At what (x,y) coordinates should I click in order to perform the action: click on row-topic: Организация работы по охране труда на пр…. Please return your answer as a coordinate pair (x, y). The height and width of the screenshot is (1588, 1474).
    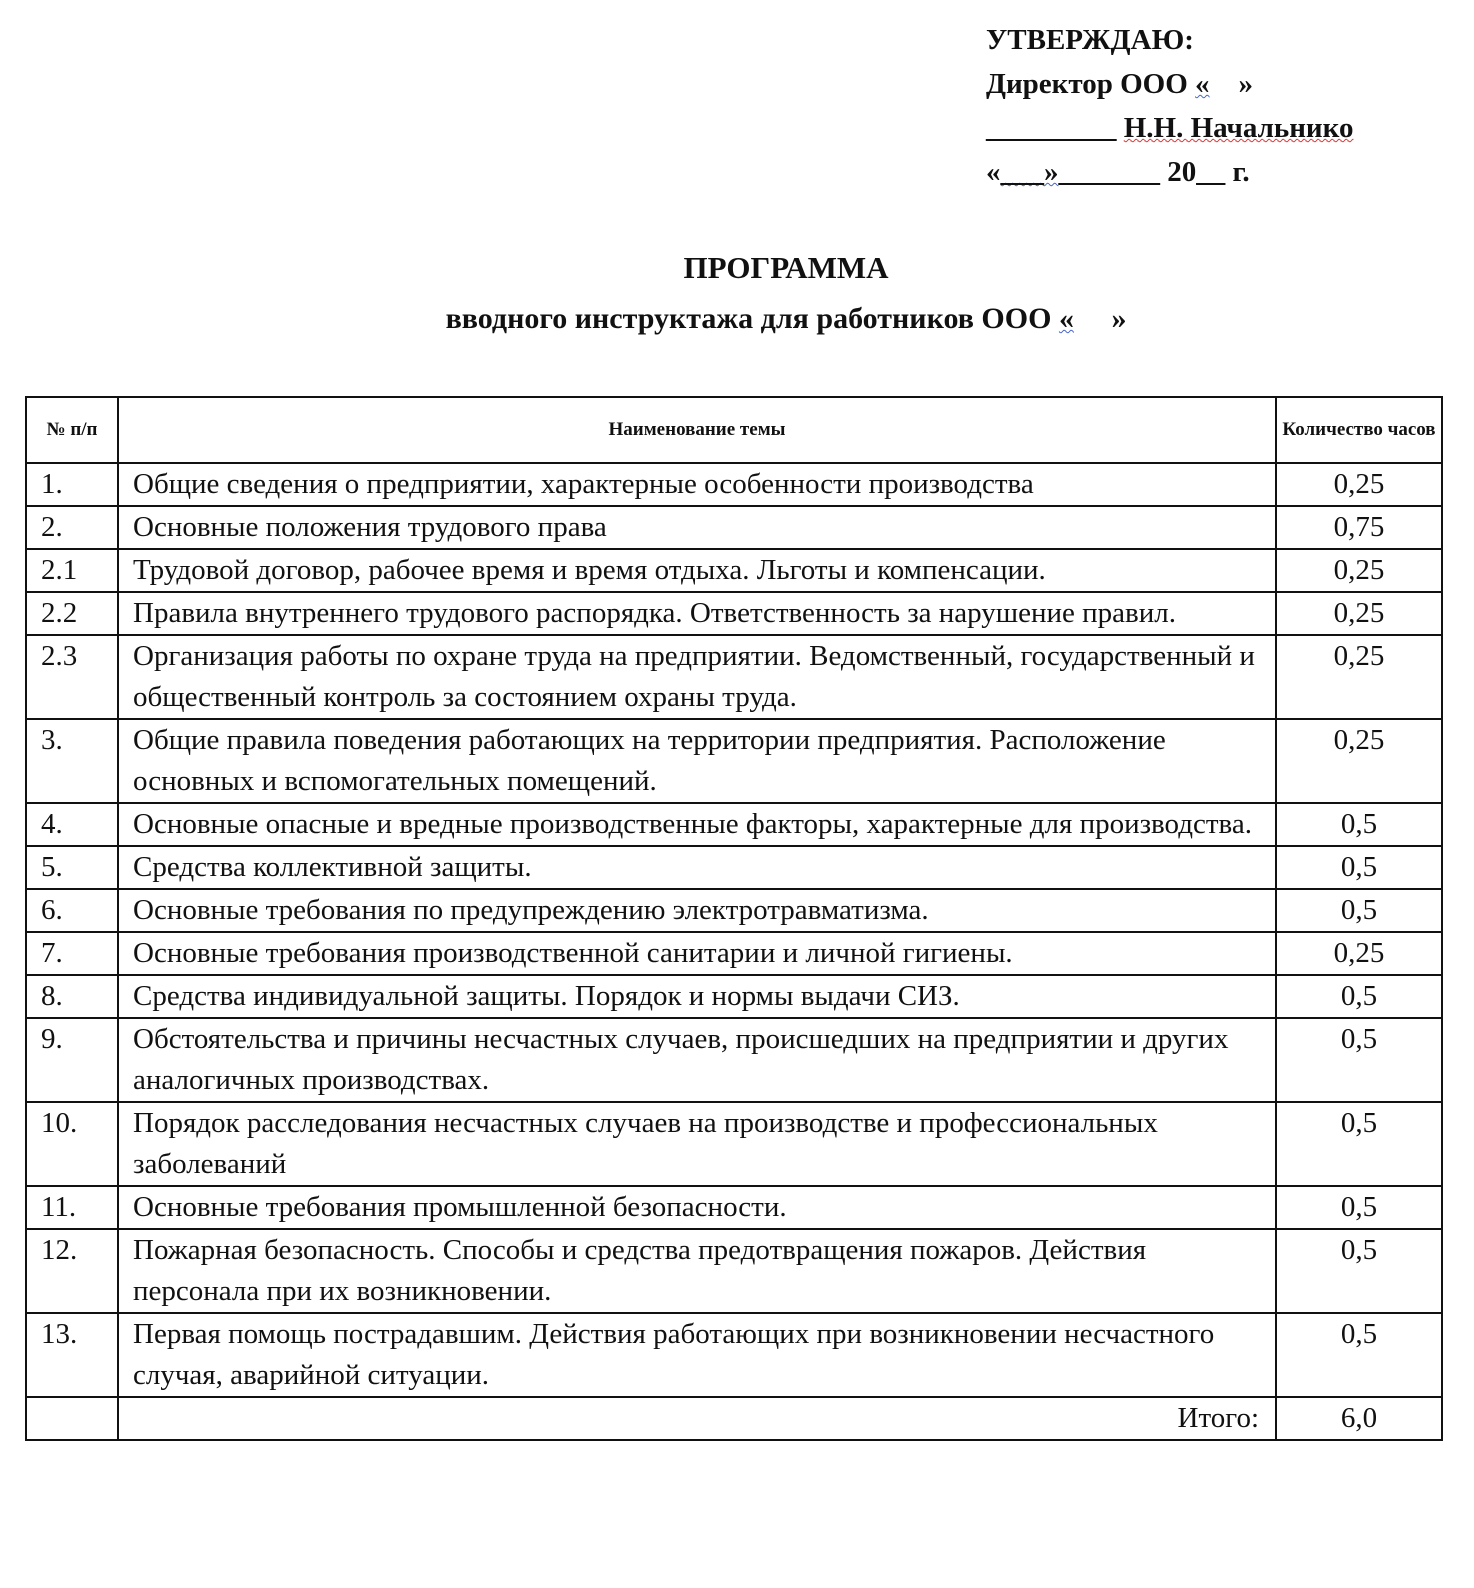
    Looking at the image, I should click on (697, 677).